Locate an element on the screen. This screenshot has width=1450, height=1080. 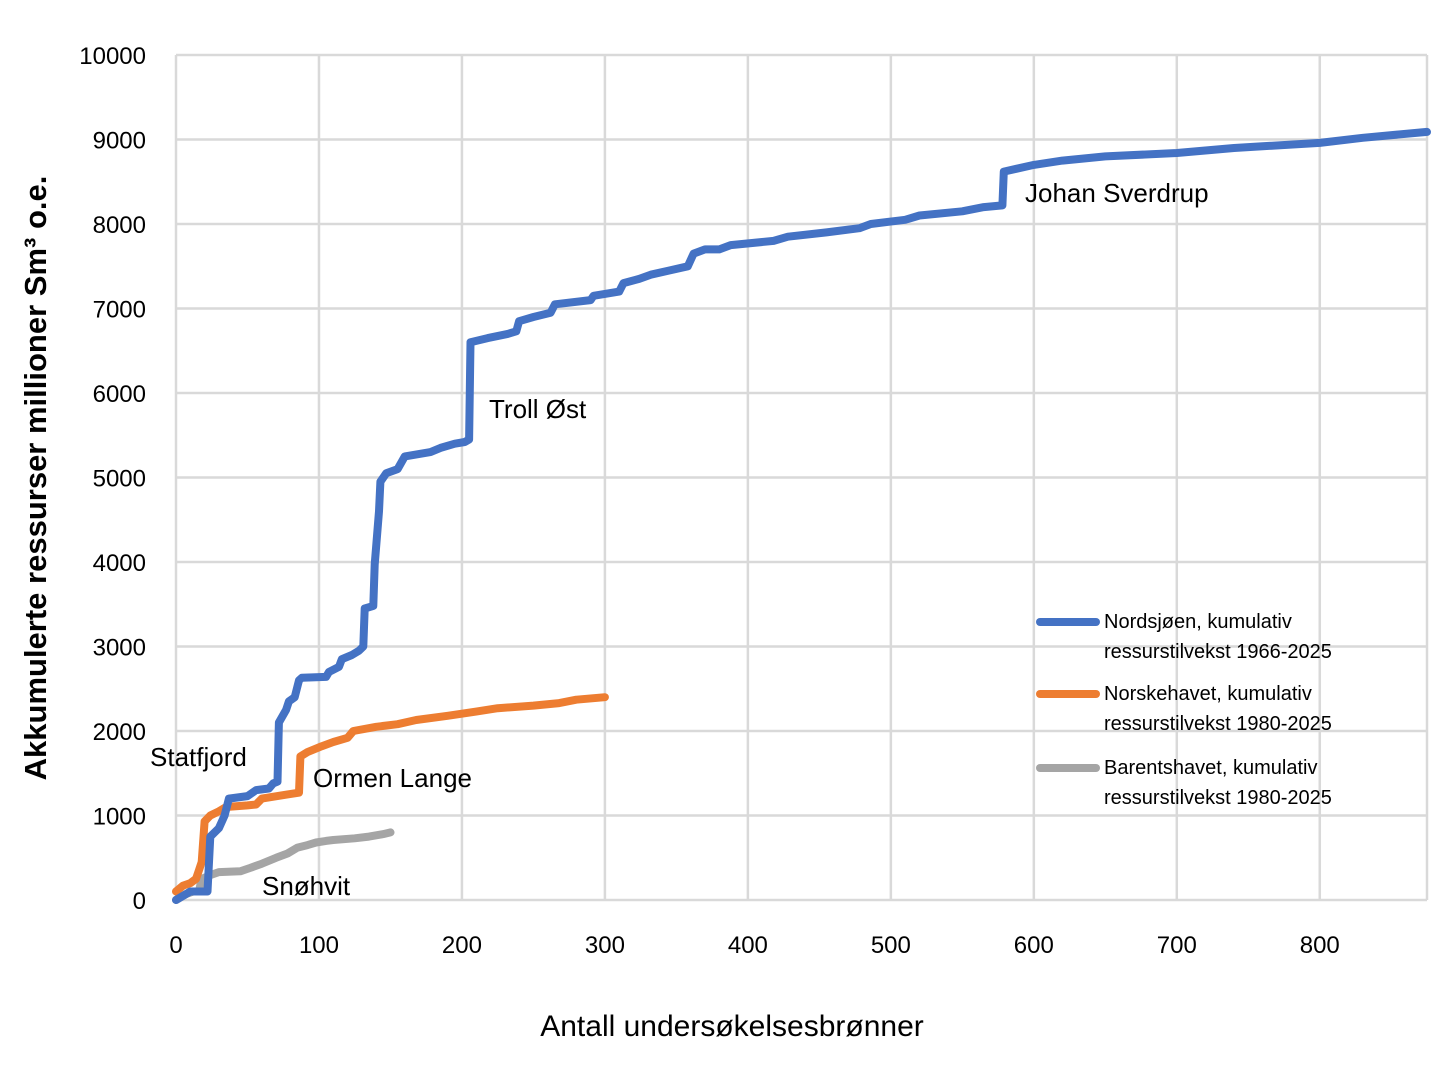
y-tick-label: 1000 is located at coordinates (119, 817).